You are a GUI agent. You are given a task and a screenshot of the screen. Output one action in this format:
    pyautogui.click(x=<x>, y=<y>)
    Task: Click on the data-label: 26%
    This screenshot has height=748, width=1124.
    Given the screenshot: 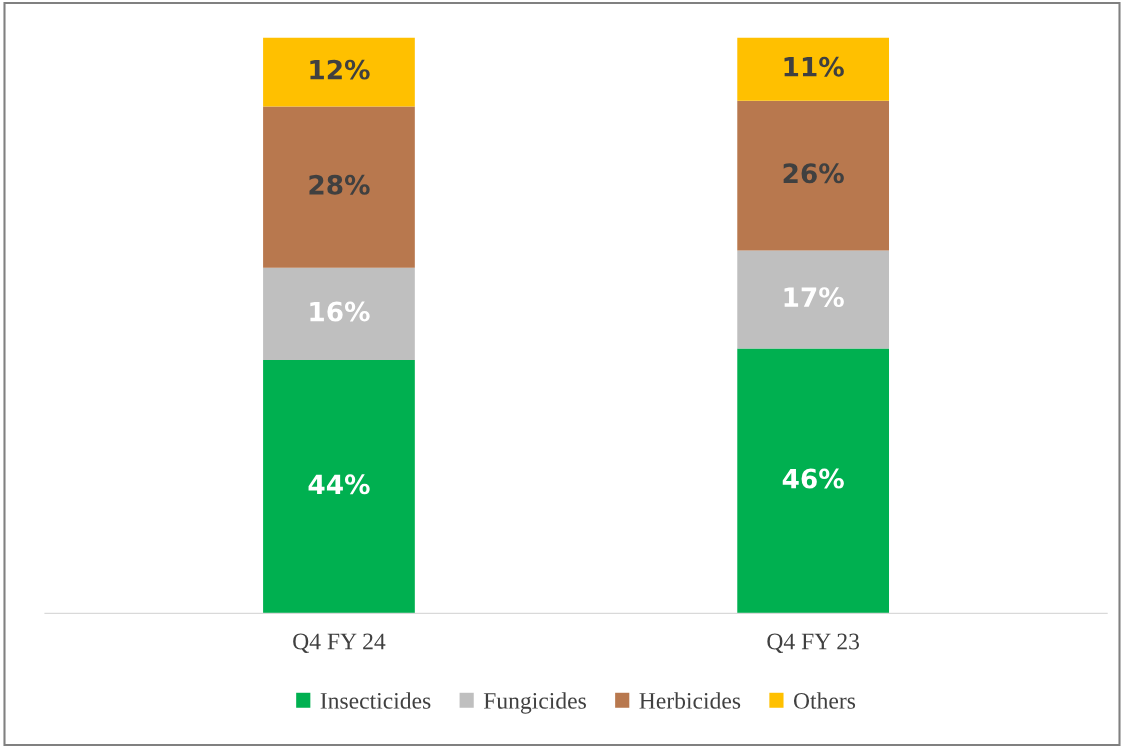 What is the action you would take?
    pyautogui.click(x=813, y=173)
    